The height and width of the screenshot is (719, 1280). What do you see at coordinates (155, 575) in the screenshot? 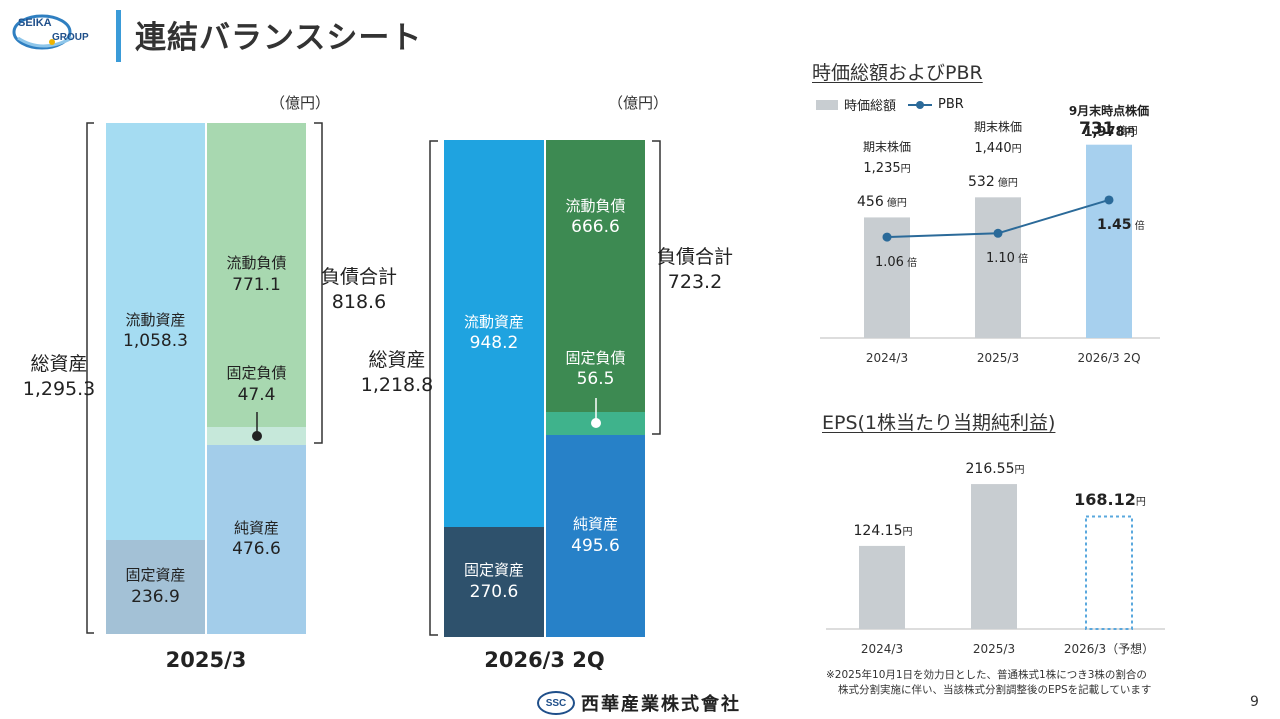
I see `bs1-fixed-assets-label: 固定資産` at bounding box center [155, 575].